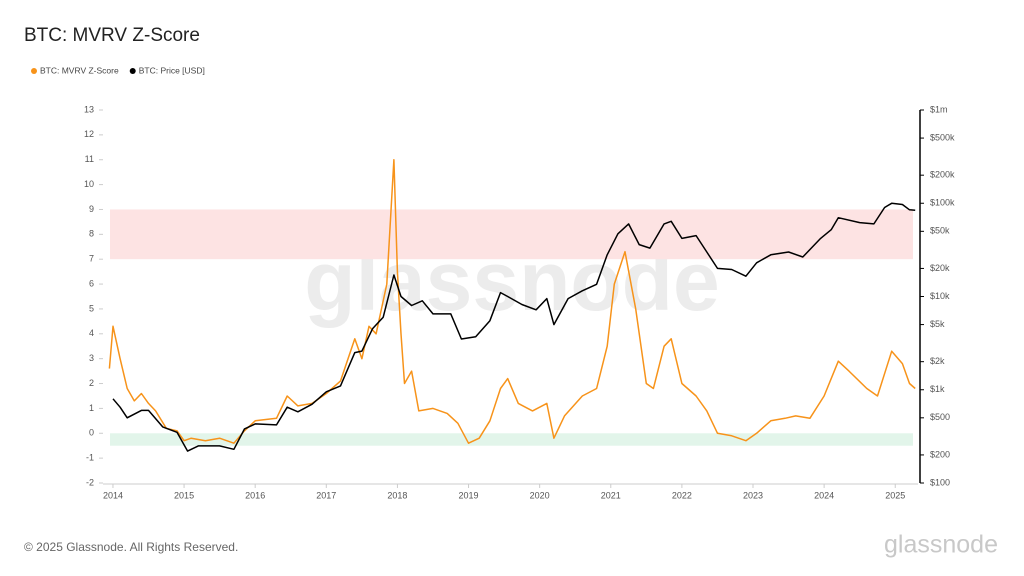 Image resolution: width=1024 pixels, height=576 pixels. What do you see at coordinates (937, 324) in the screenshot?
I see `y2-tick-label: $5k` at bounding box center [937, 324].